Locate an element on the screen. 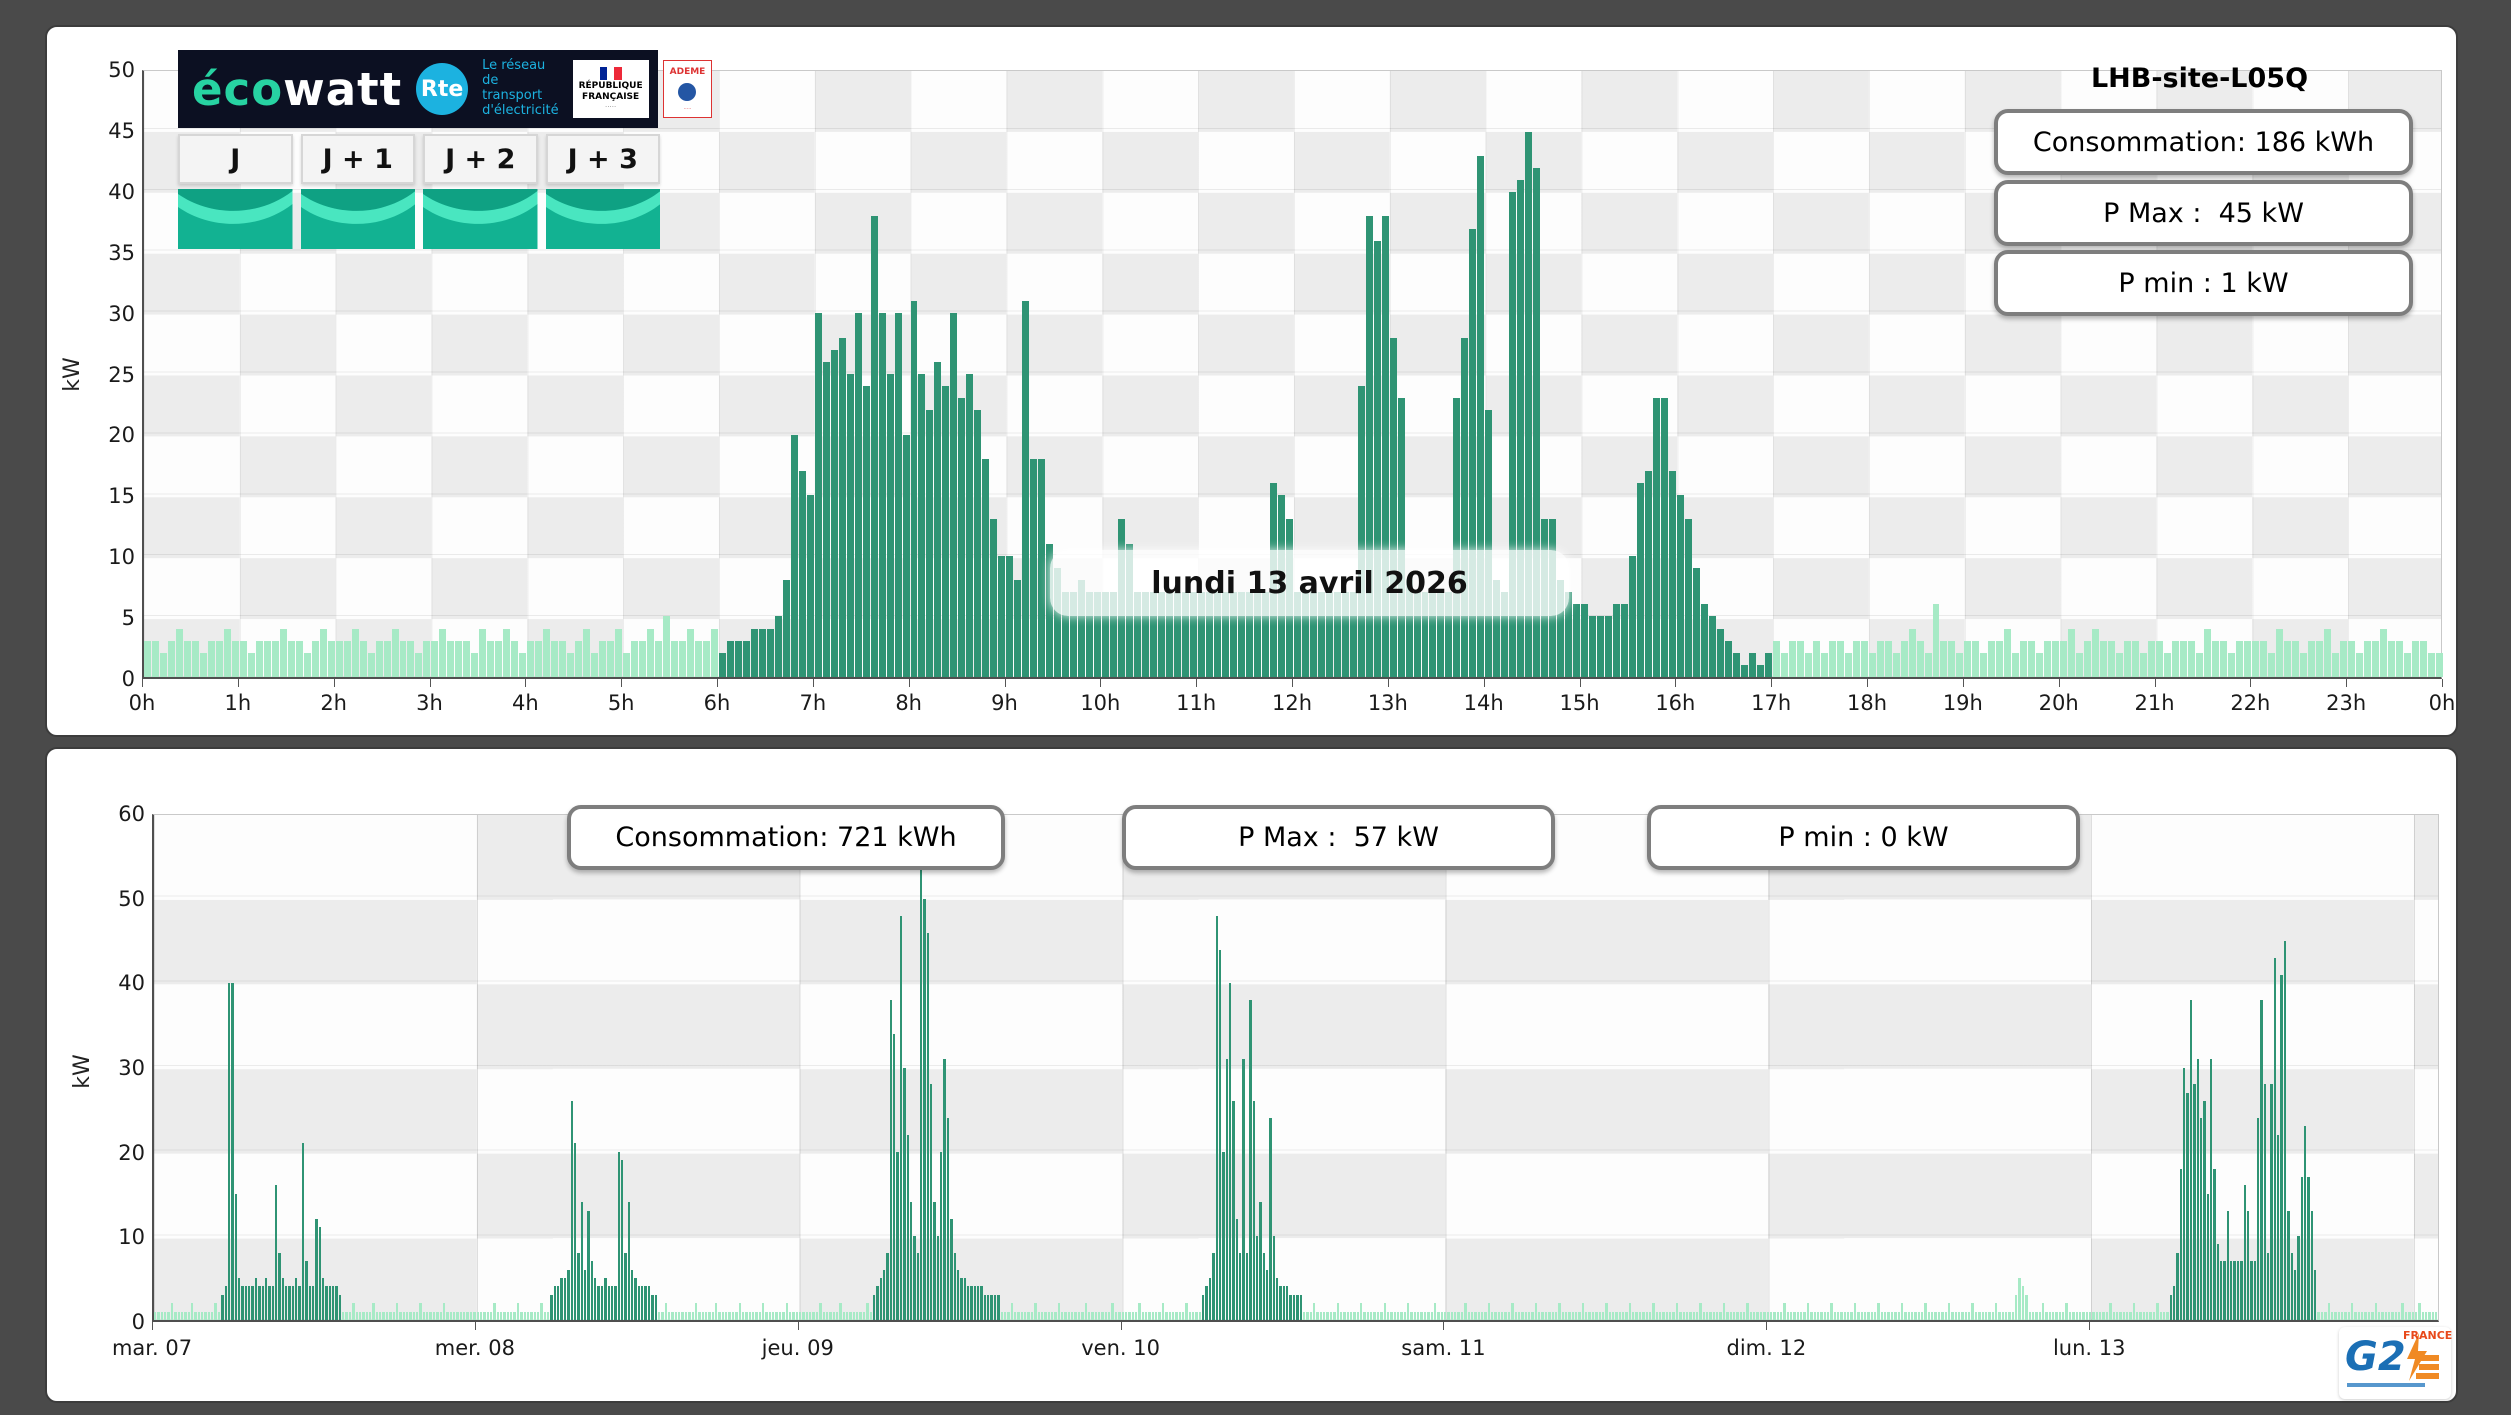 The width and height of the screenshot is (2511, 1415). tile-j: J is located at coordinates (235, 191).